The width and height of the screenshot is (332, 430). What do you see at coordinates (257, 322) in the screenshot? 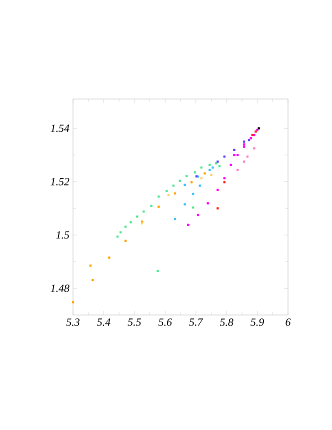
I see `x-tick-label: 5.9` at bounding box center [257, 322].